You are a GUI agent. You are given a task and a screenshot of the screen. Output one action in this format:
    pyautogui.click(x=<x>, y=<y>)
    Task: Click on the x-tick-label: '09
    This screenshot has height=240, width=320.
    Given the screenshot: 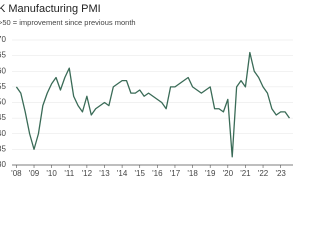 What is the action you would take?
    pyautogui.click(x=34, y=173)
    